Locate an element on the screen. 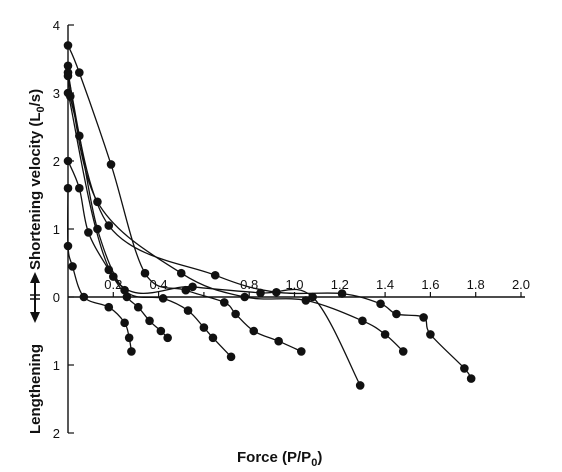 This screenshot has height=472, width=562. x-axis-title: Force (P/P0) is located at coordinates (279, 459).